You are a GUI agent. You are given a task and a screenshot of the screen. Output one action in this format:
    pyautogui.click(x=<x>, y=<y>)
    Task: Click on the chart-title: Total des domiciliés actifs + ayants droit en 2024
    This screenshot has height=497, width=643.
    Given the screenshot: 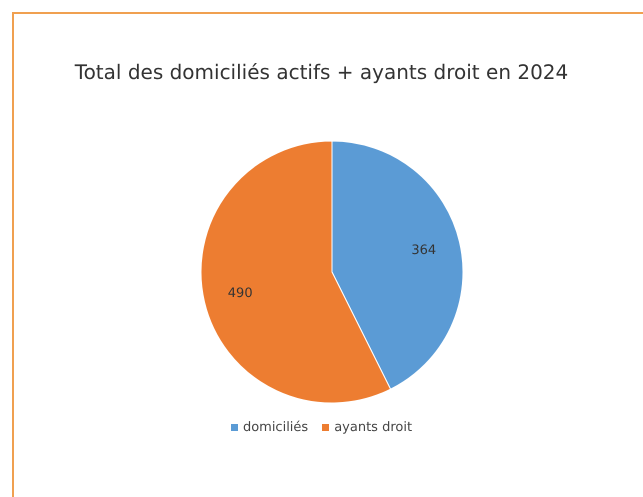 What is the action you would take?
    pyautogui.click(x=322, y=72)
    